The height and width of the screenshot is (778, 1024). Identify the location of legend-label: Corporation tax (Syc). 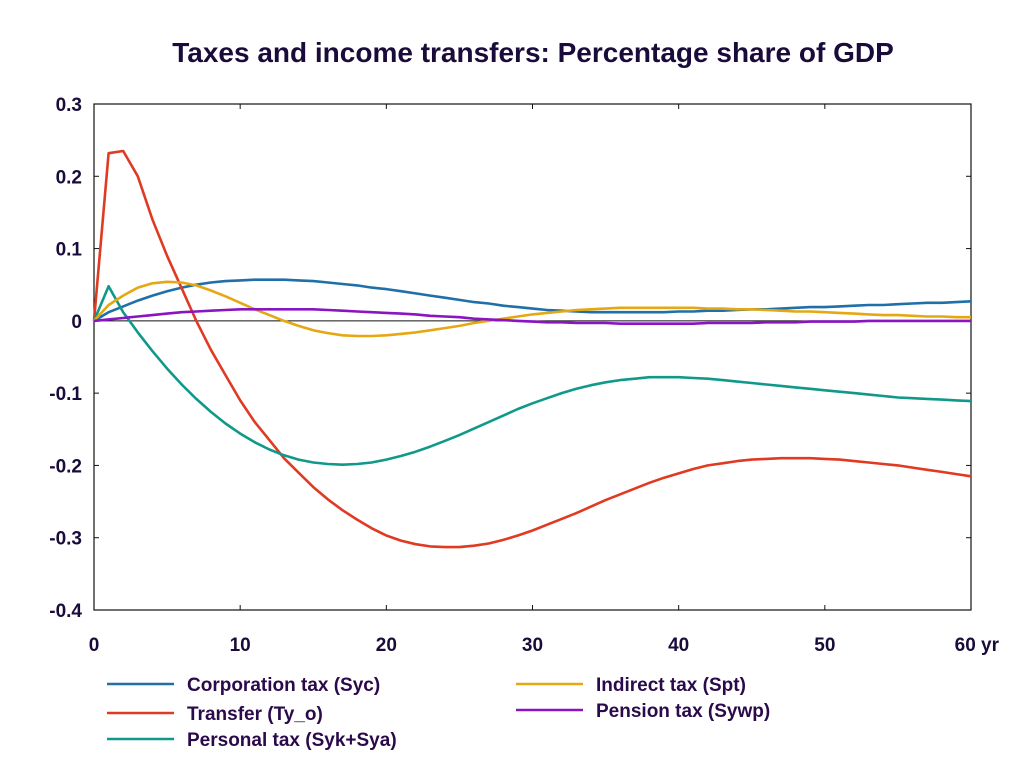
(283, 685).